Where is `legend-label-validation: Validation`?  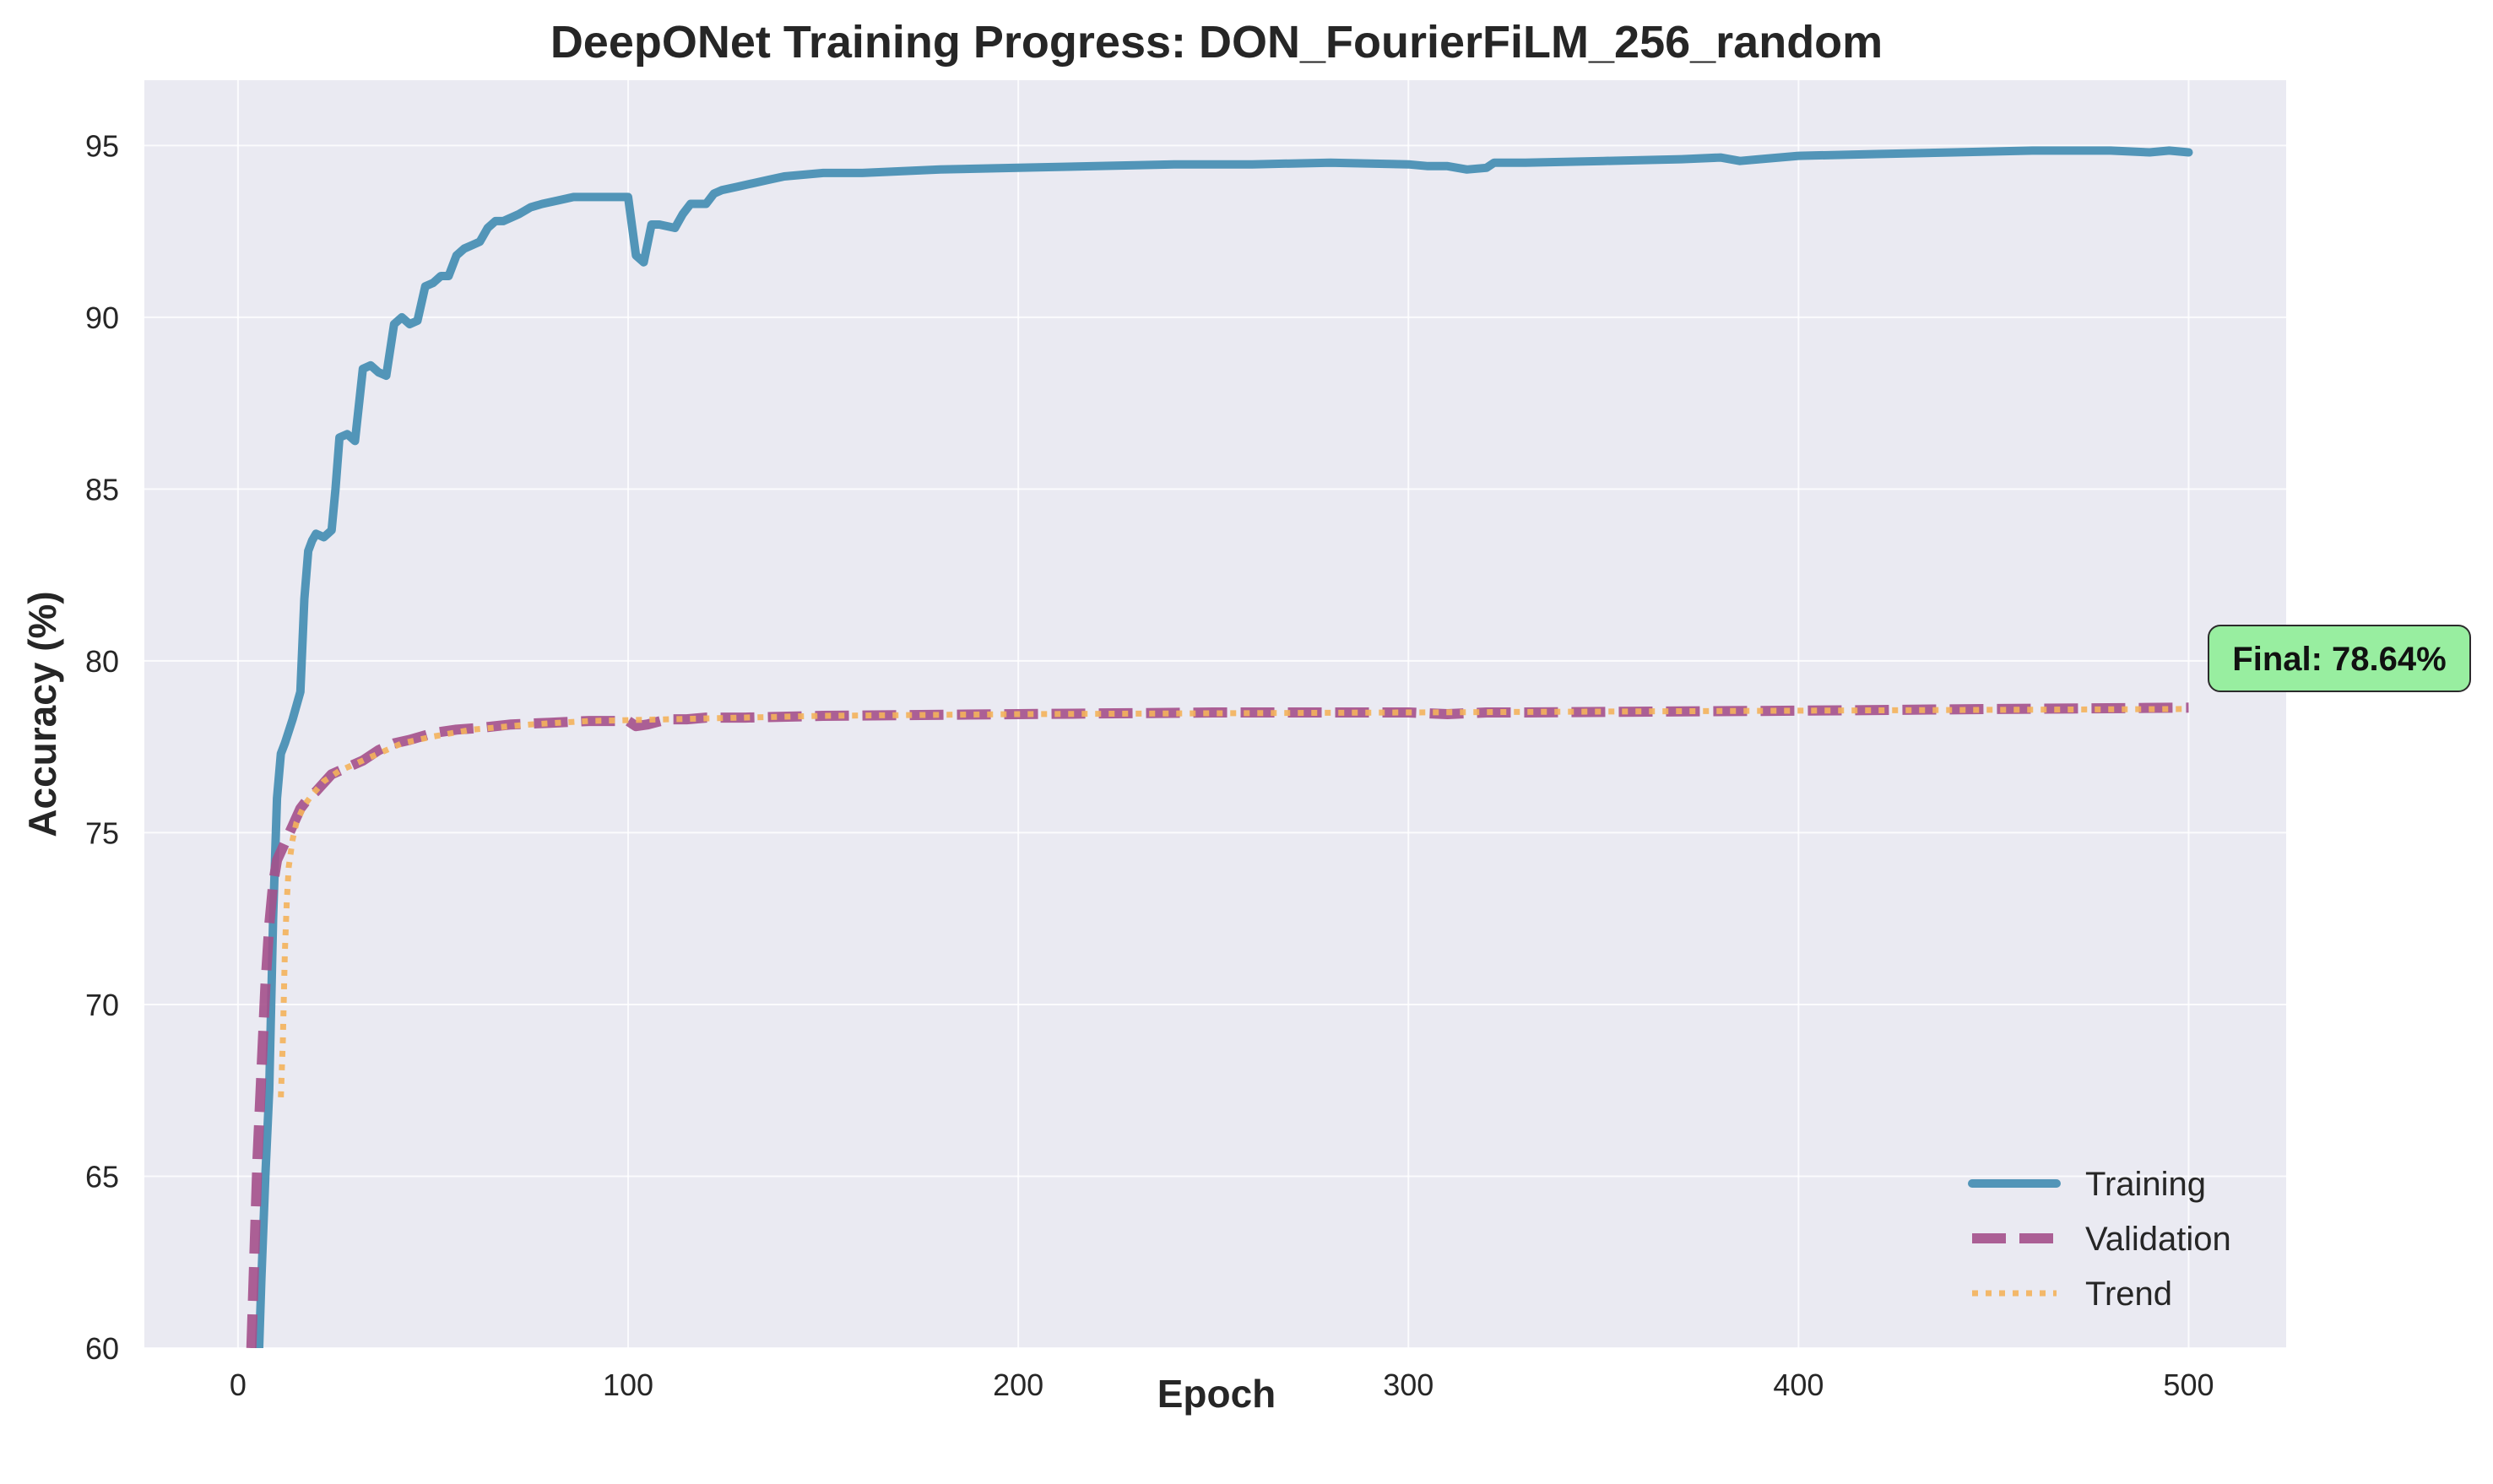
legend-label-validation: Validation is located at coordinates (2158, 1239).